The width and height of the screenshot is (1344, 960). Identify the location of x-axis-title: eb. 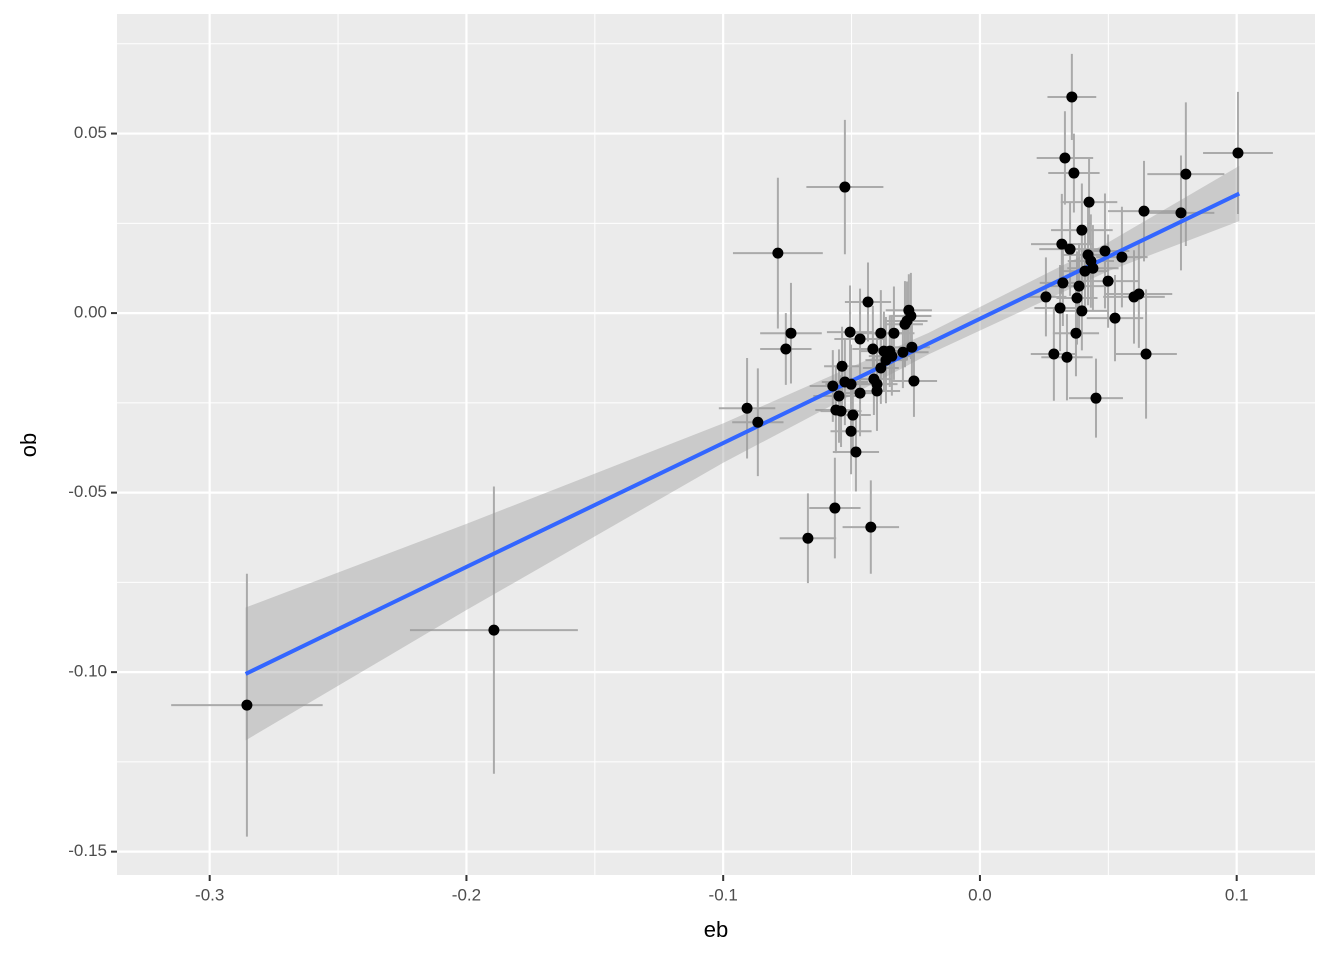
(716, 929).